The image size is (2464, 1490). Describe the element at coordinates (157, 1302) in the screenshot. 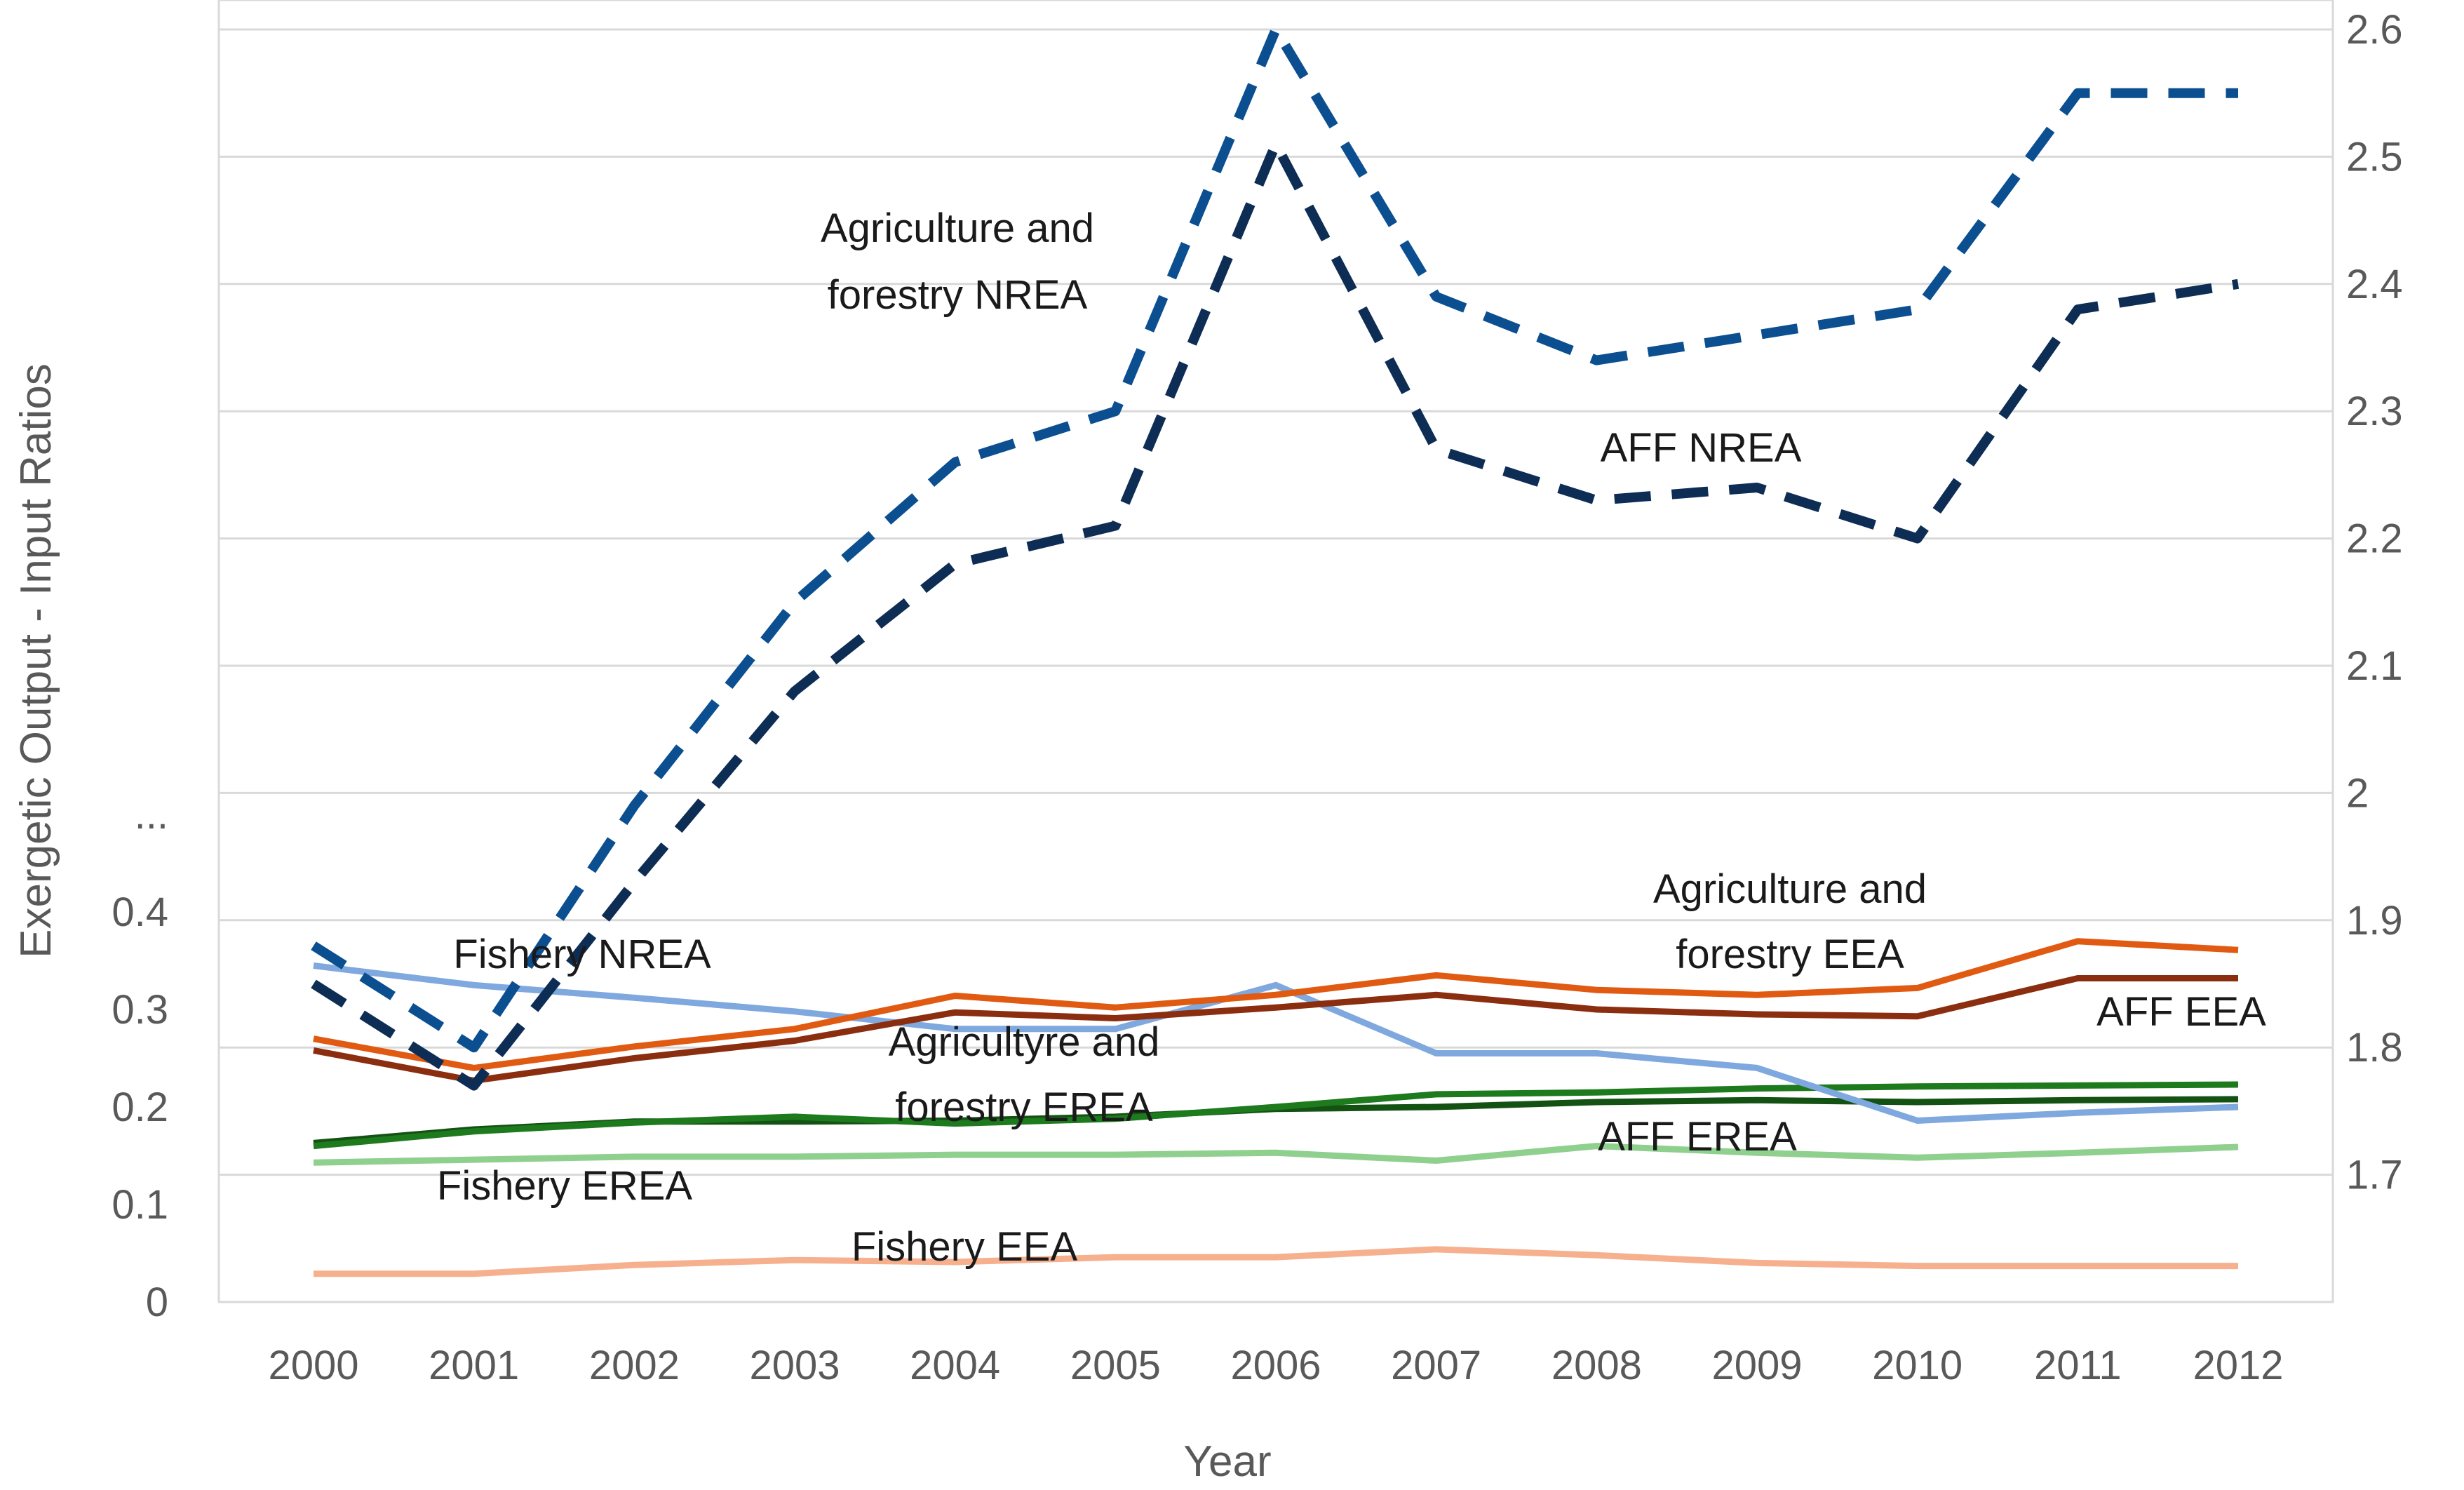

I see `left-tick-label: 0` at that location.